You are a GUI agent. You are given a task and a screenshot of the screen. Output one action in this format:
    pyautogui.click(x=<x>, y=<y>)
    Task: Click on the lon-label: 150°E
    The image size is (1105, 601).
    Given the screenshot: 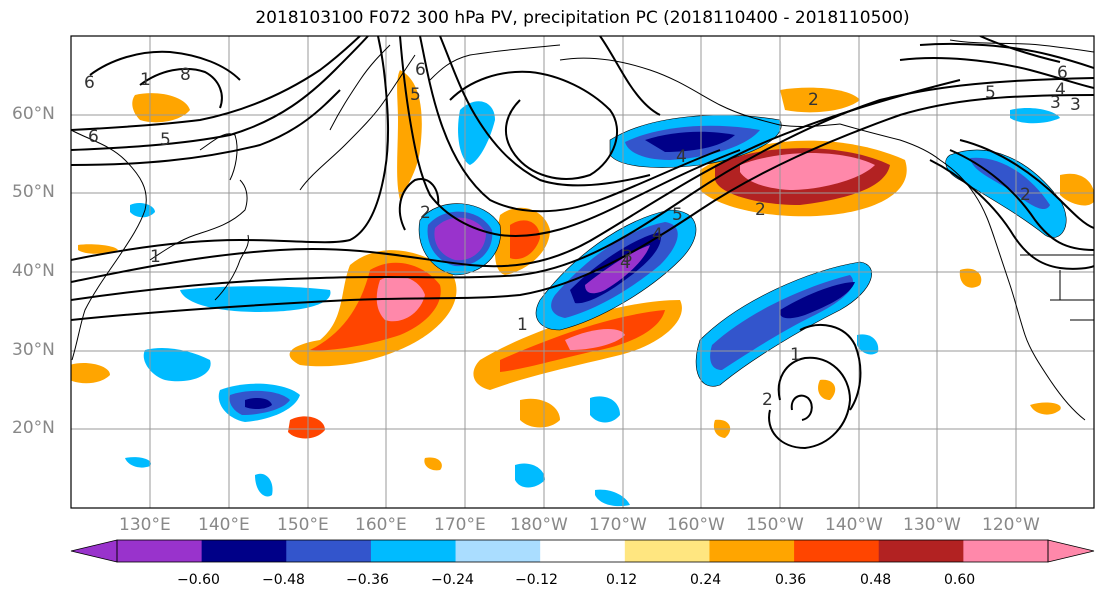 What is the action you would take?
    pyautogui.click(x=303, y=525)
    